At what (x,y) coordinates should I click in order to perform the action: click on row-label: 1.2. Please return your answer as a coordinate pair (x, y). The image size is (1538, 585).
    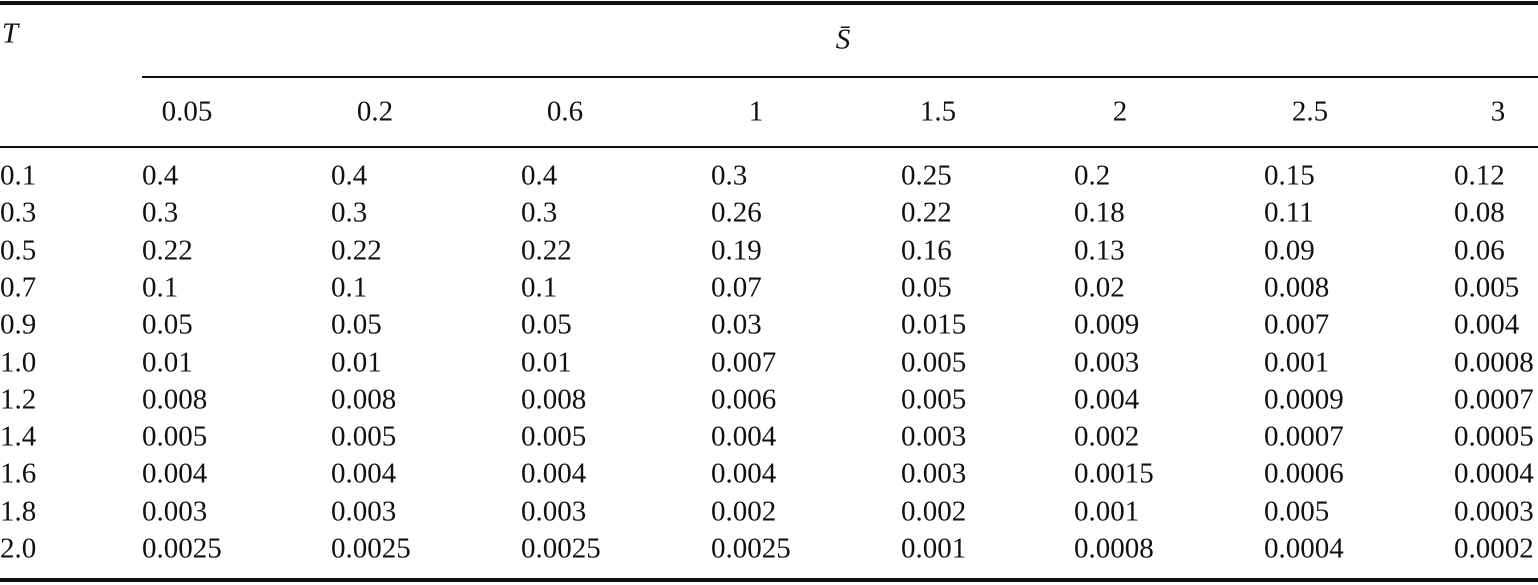
    Looking at the image, I should click on (18, 399).